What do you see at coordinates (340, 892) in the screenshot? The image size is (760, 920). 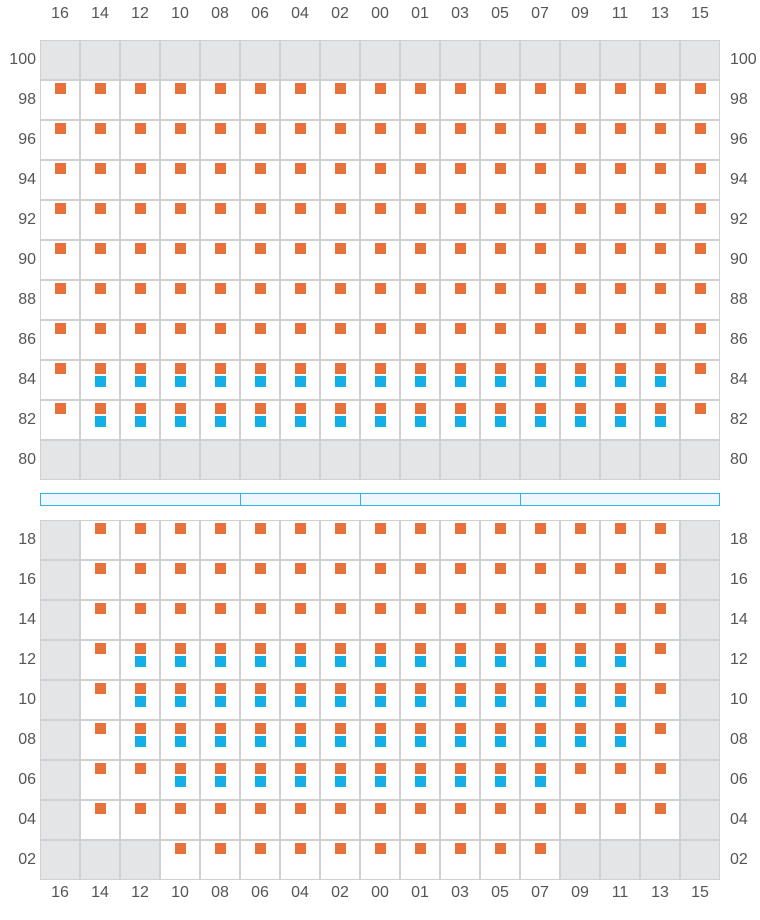 I see `column-label-bottom: 02` at bounding box center [340, 892].